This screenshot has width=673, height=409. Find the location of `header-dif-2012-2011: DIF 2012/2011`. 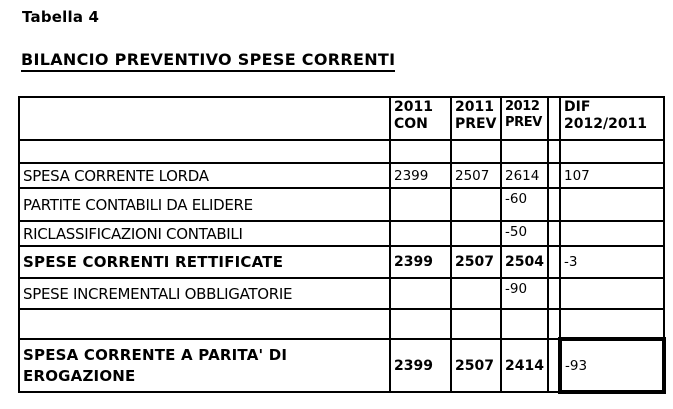

header-dif-2012-2011: DIF 2012/2011 is located at coordinates (612, 118).